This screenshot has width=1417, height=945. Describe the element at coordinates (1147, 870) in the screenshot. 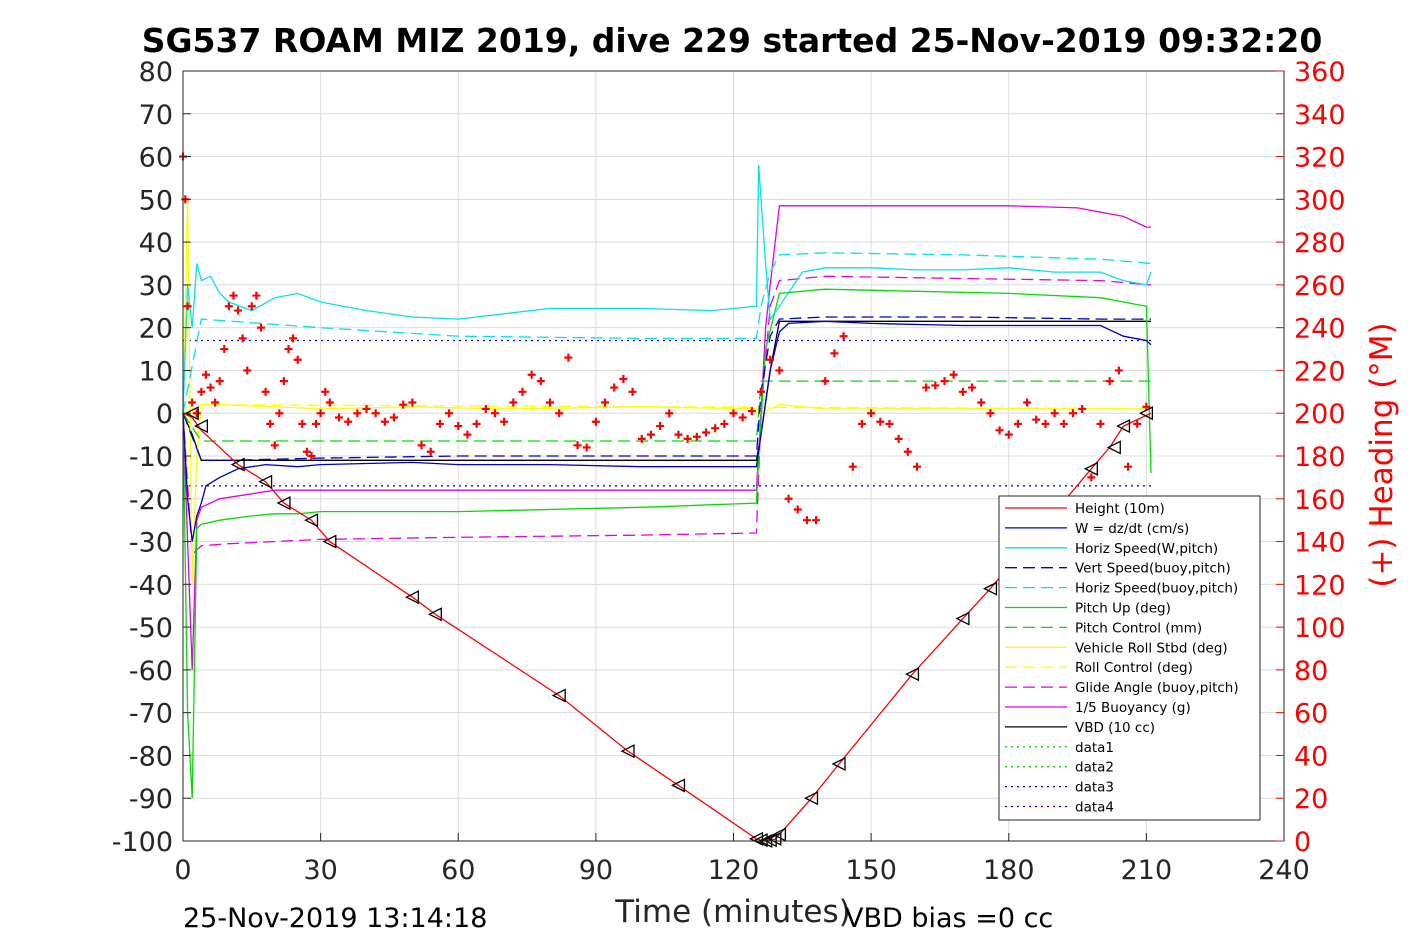

I see `x-tick-label: 210` at that location.